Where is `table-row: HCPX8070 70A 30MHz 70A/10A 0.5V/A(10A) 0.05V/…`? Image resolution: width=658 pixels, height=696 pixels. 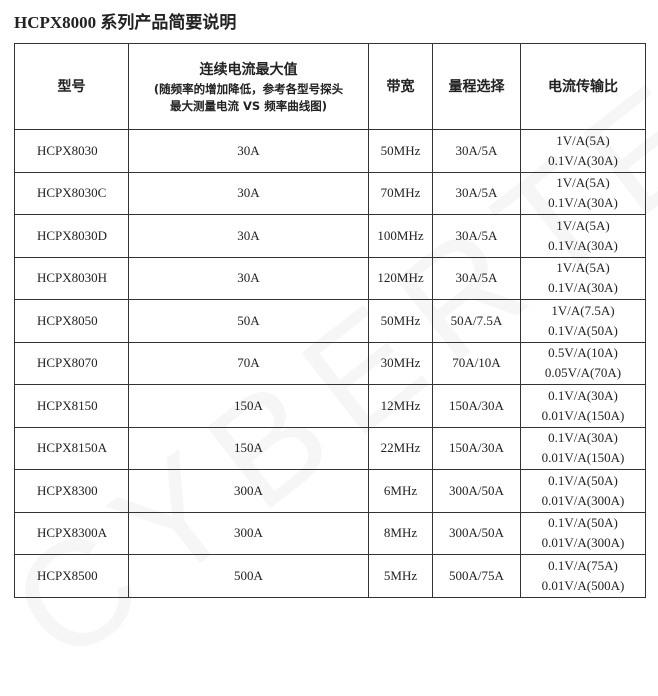 table-row: HCPX8070 70A 30MHz 70A/10A 0.5V/A(10A) 0.05V/… is located at coordinates (330, 363).